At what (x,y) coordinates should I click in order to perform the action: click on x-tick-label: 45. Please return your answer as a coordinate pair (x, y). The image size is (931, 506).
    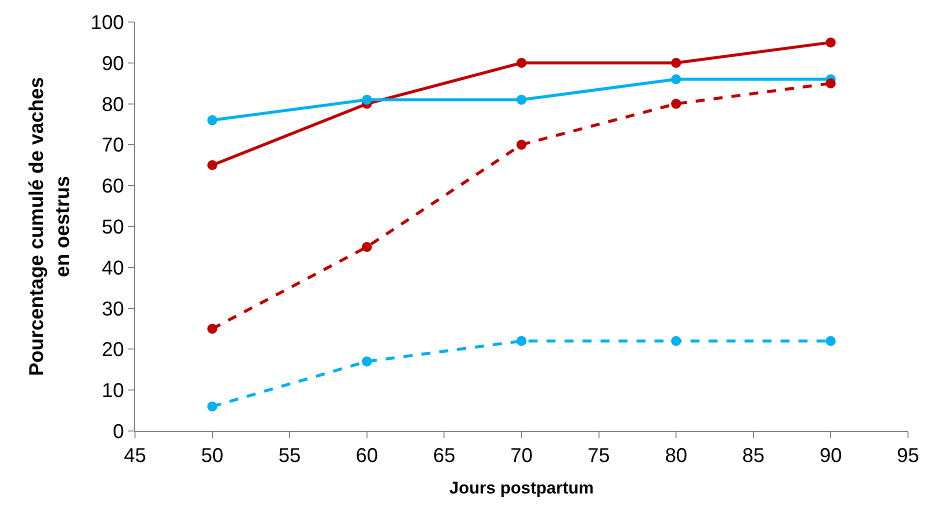
    Looking at the image, I should click on (135, 456).